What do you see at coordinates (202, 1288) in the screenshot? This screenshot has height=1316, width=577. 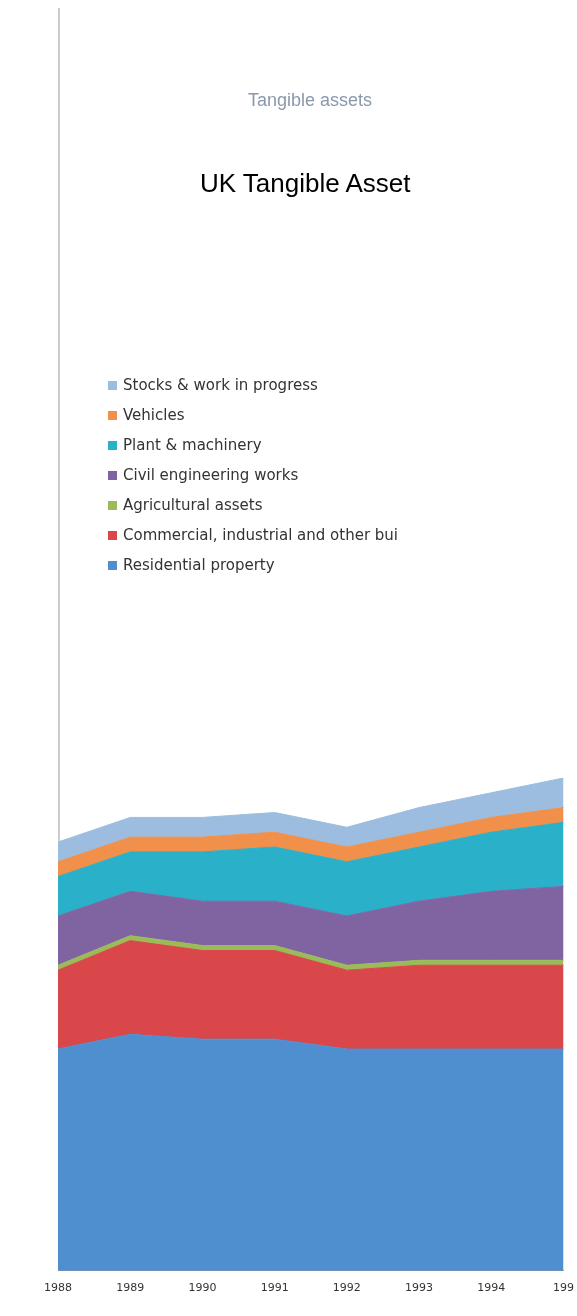 I see `x-tick-label: 1990` at bounding box center [202, 1288].